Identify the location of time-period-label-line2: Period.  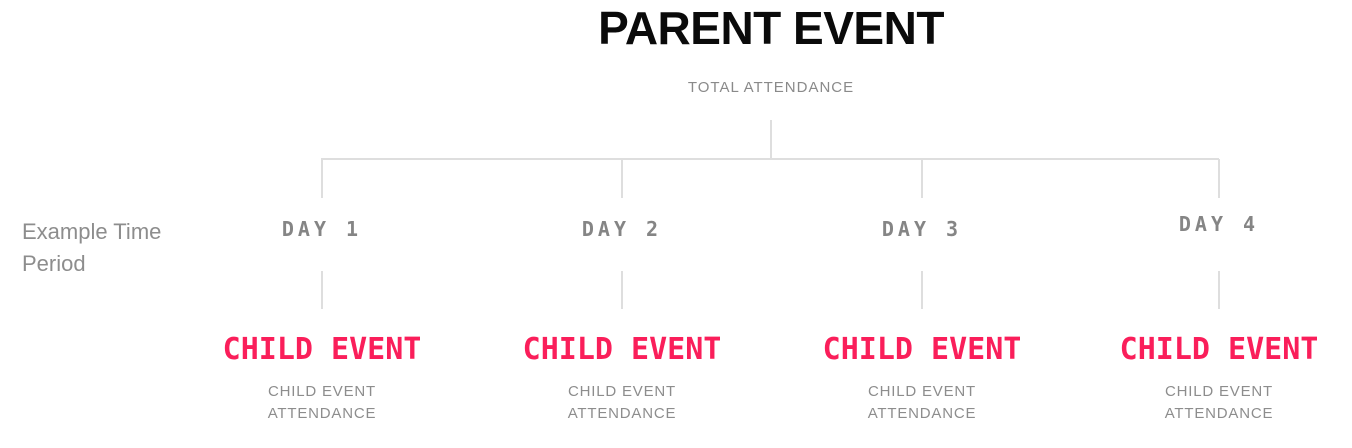
(54, 263).